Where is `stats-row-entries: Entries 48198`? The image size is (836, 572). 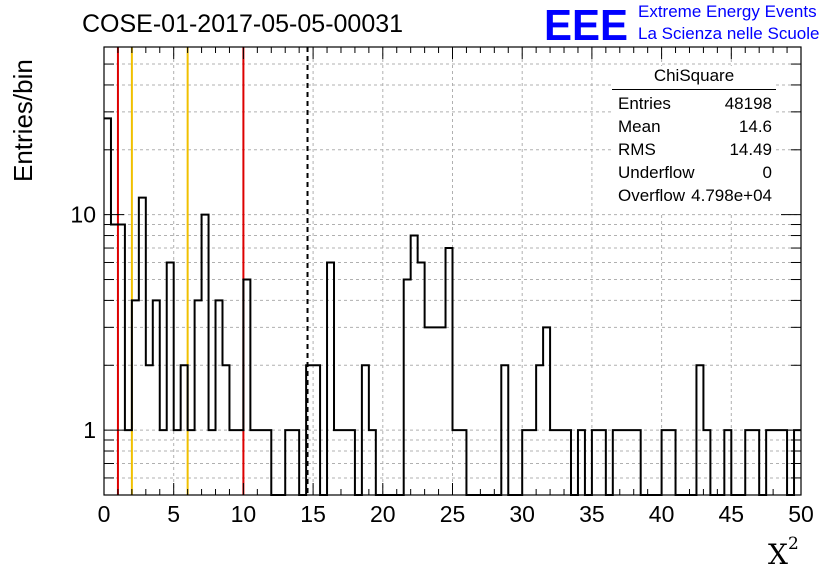
stats-row-entries: Entries 48198 is located at coordinates (695, 105).